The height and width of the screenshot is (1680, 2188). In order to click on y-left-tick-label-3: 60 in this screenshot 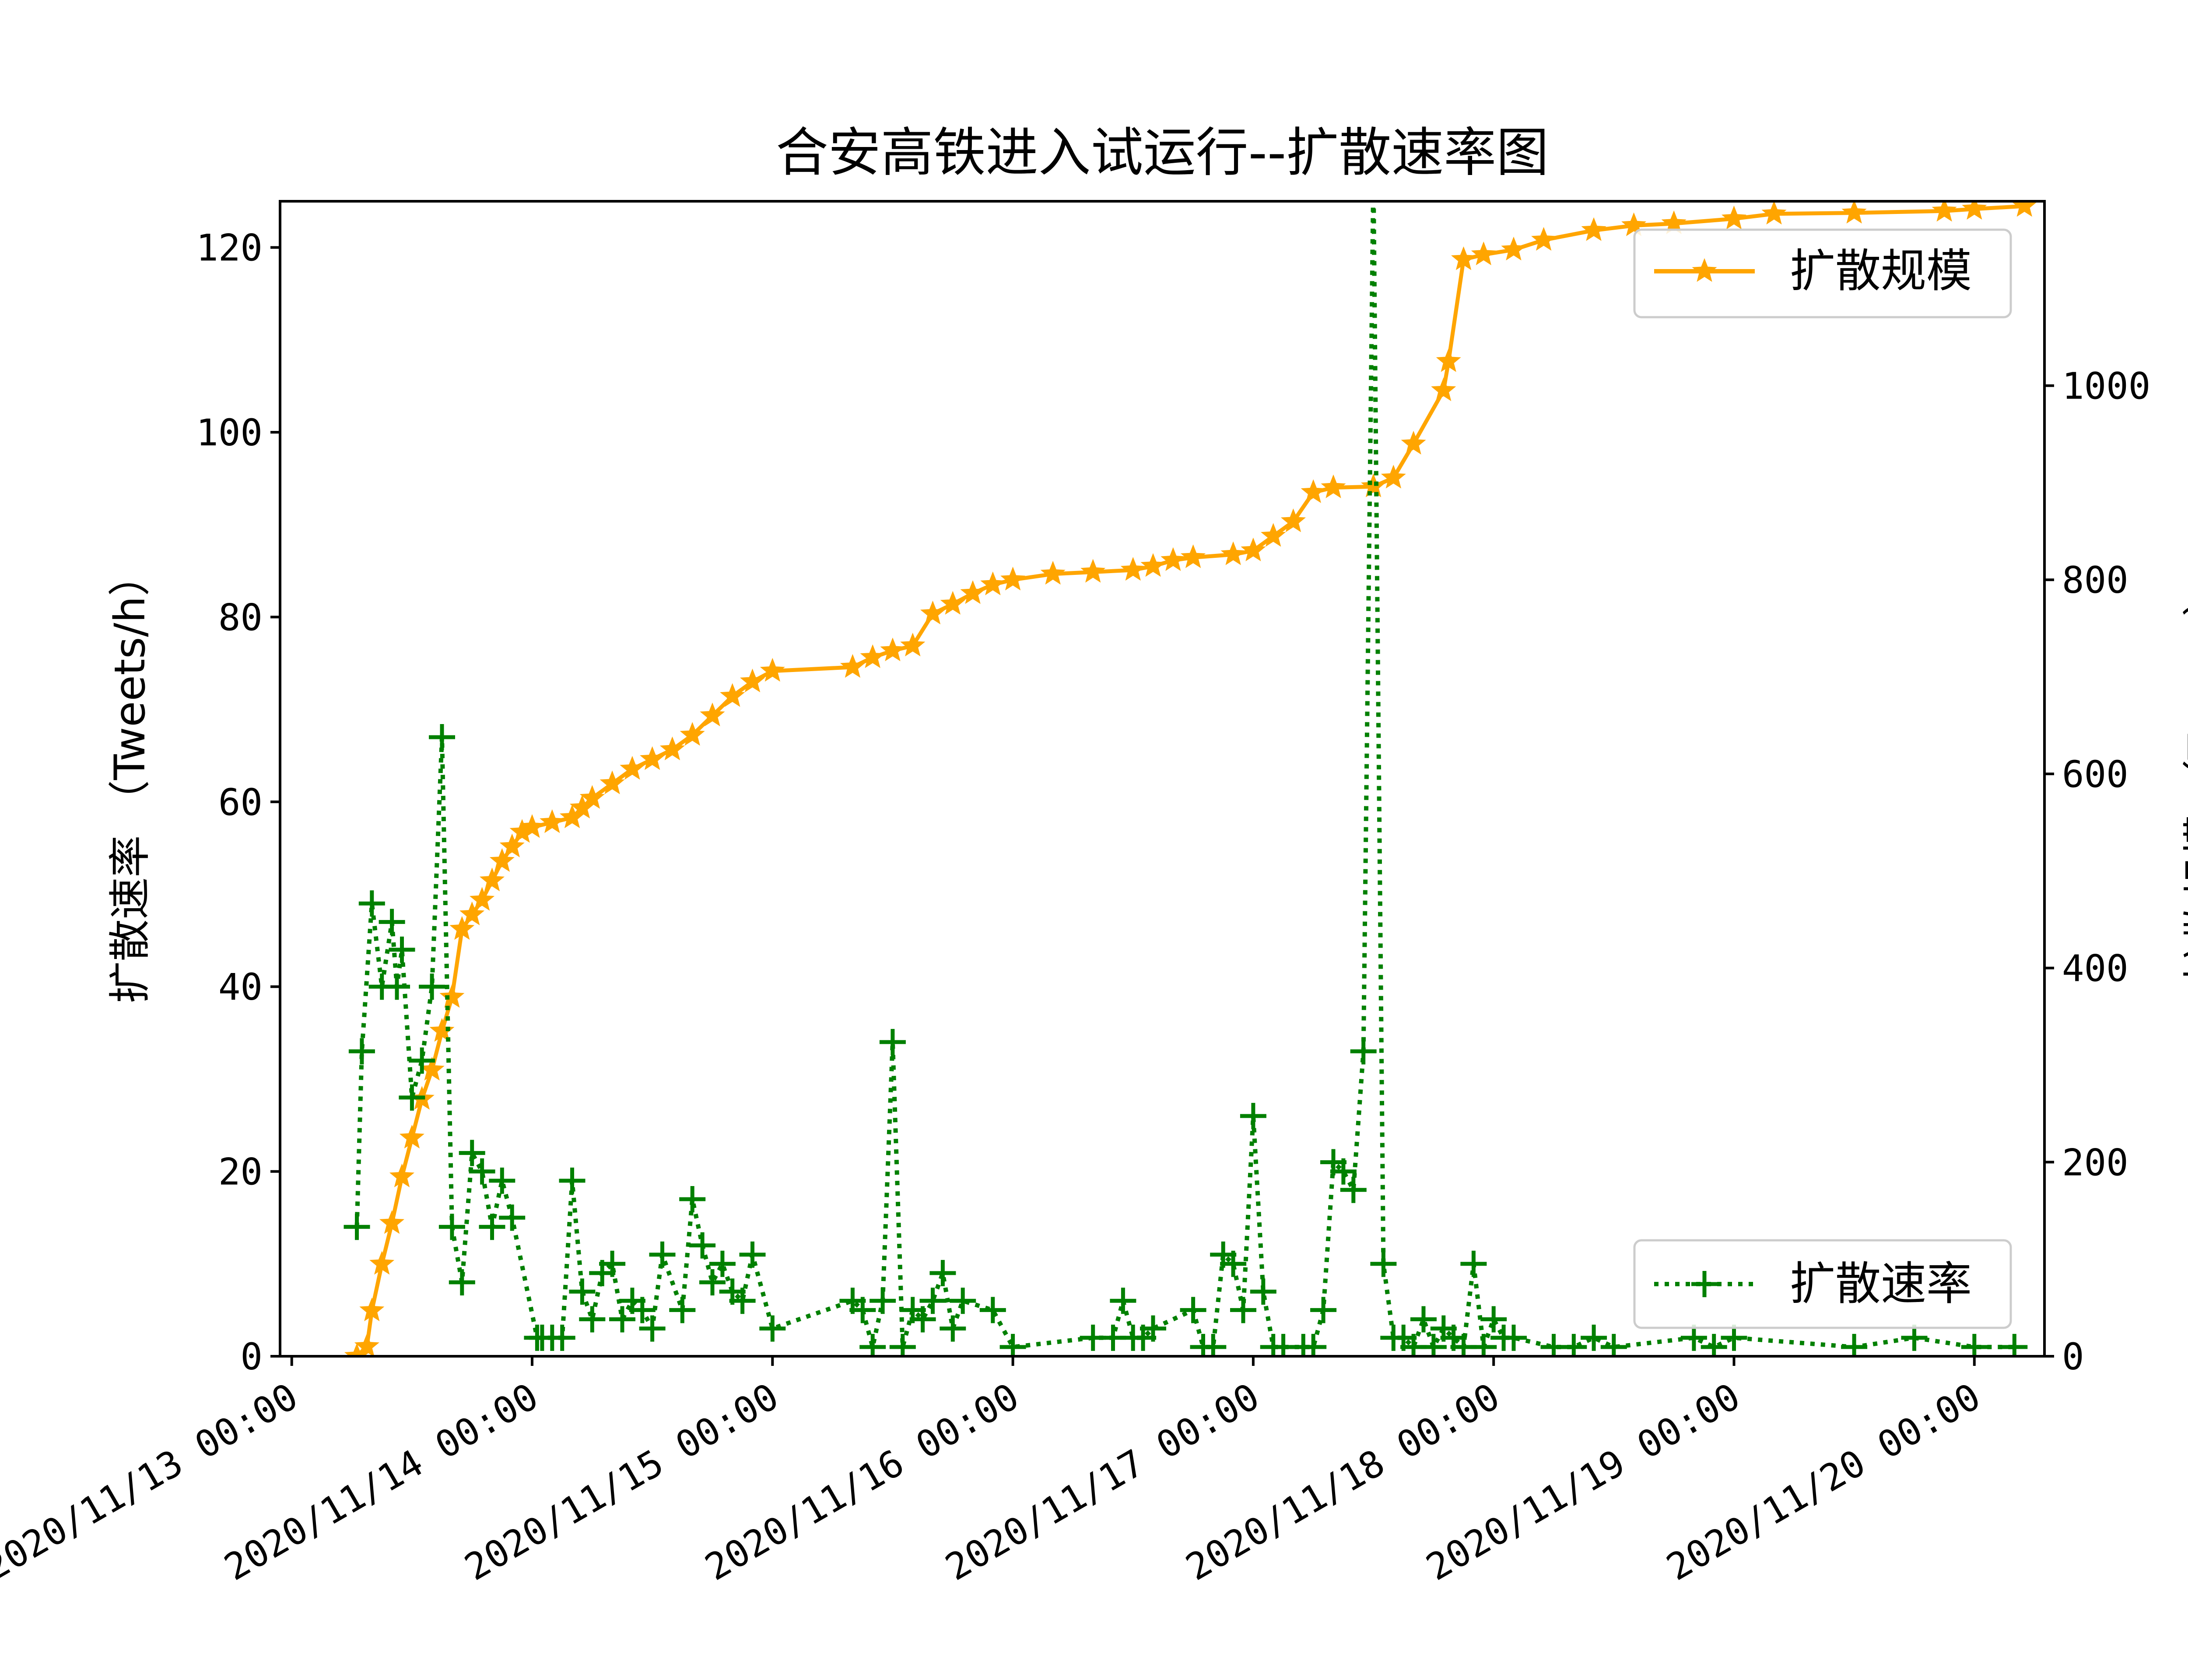, I will do `click(241, 802)`.